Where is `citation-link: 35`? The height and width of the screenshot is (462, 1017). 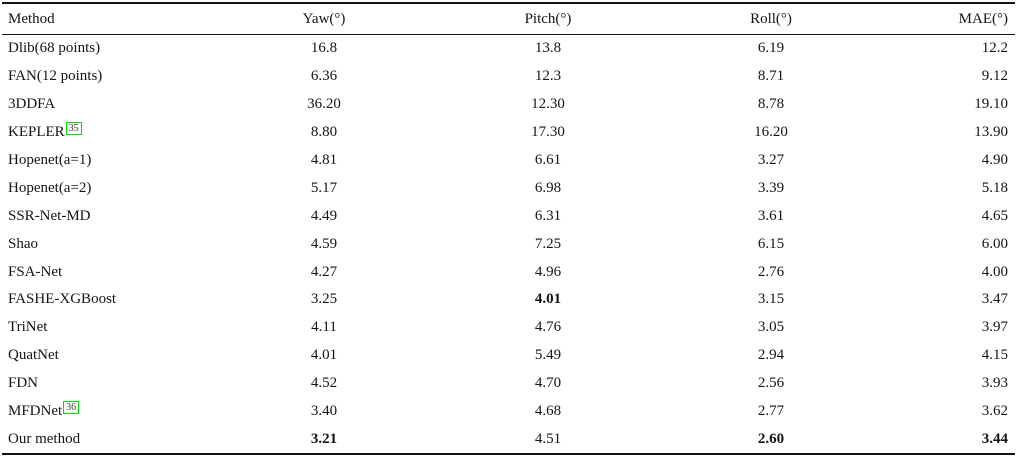
citation-link: 35 is located at coordinates (73, 129).